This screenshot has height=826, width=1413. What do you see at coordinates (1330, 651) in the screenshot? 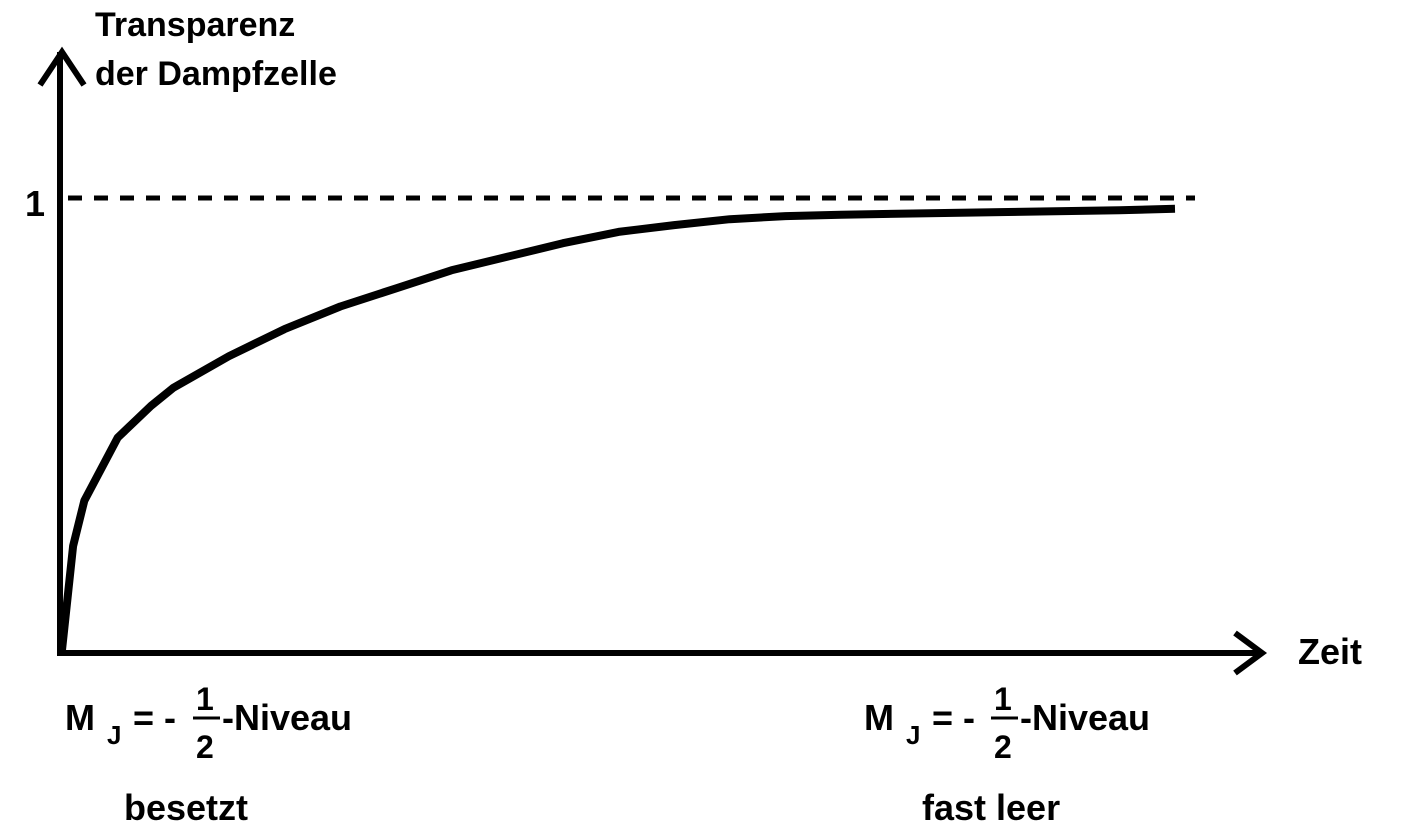
I see `x-axis-label: Zeit` at bounding box center [1330, 651].